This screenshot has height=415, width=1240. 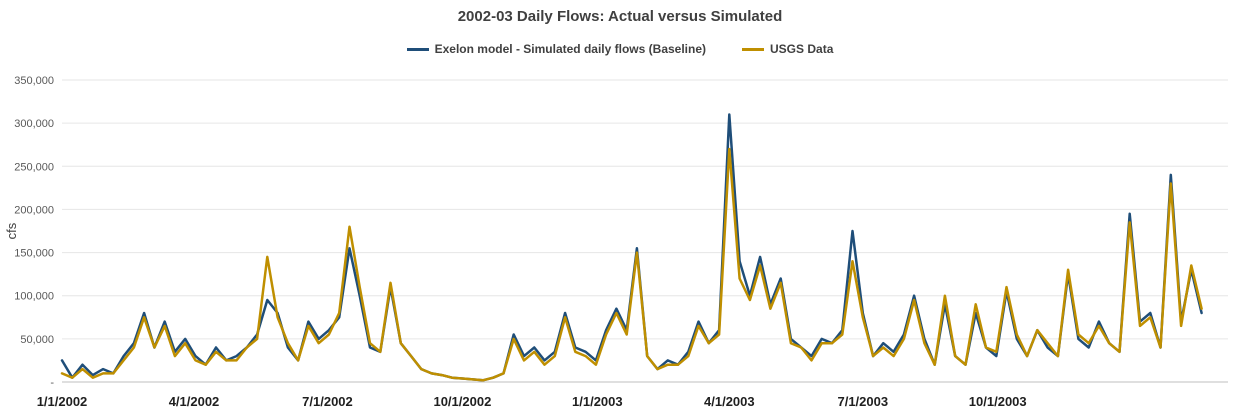 What do you see at coordinates (729, 401) in the screenshot?
I see `x-tick-label: 4/1/2003` at bounding box center [729, 401].